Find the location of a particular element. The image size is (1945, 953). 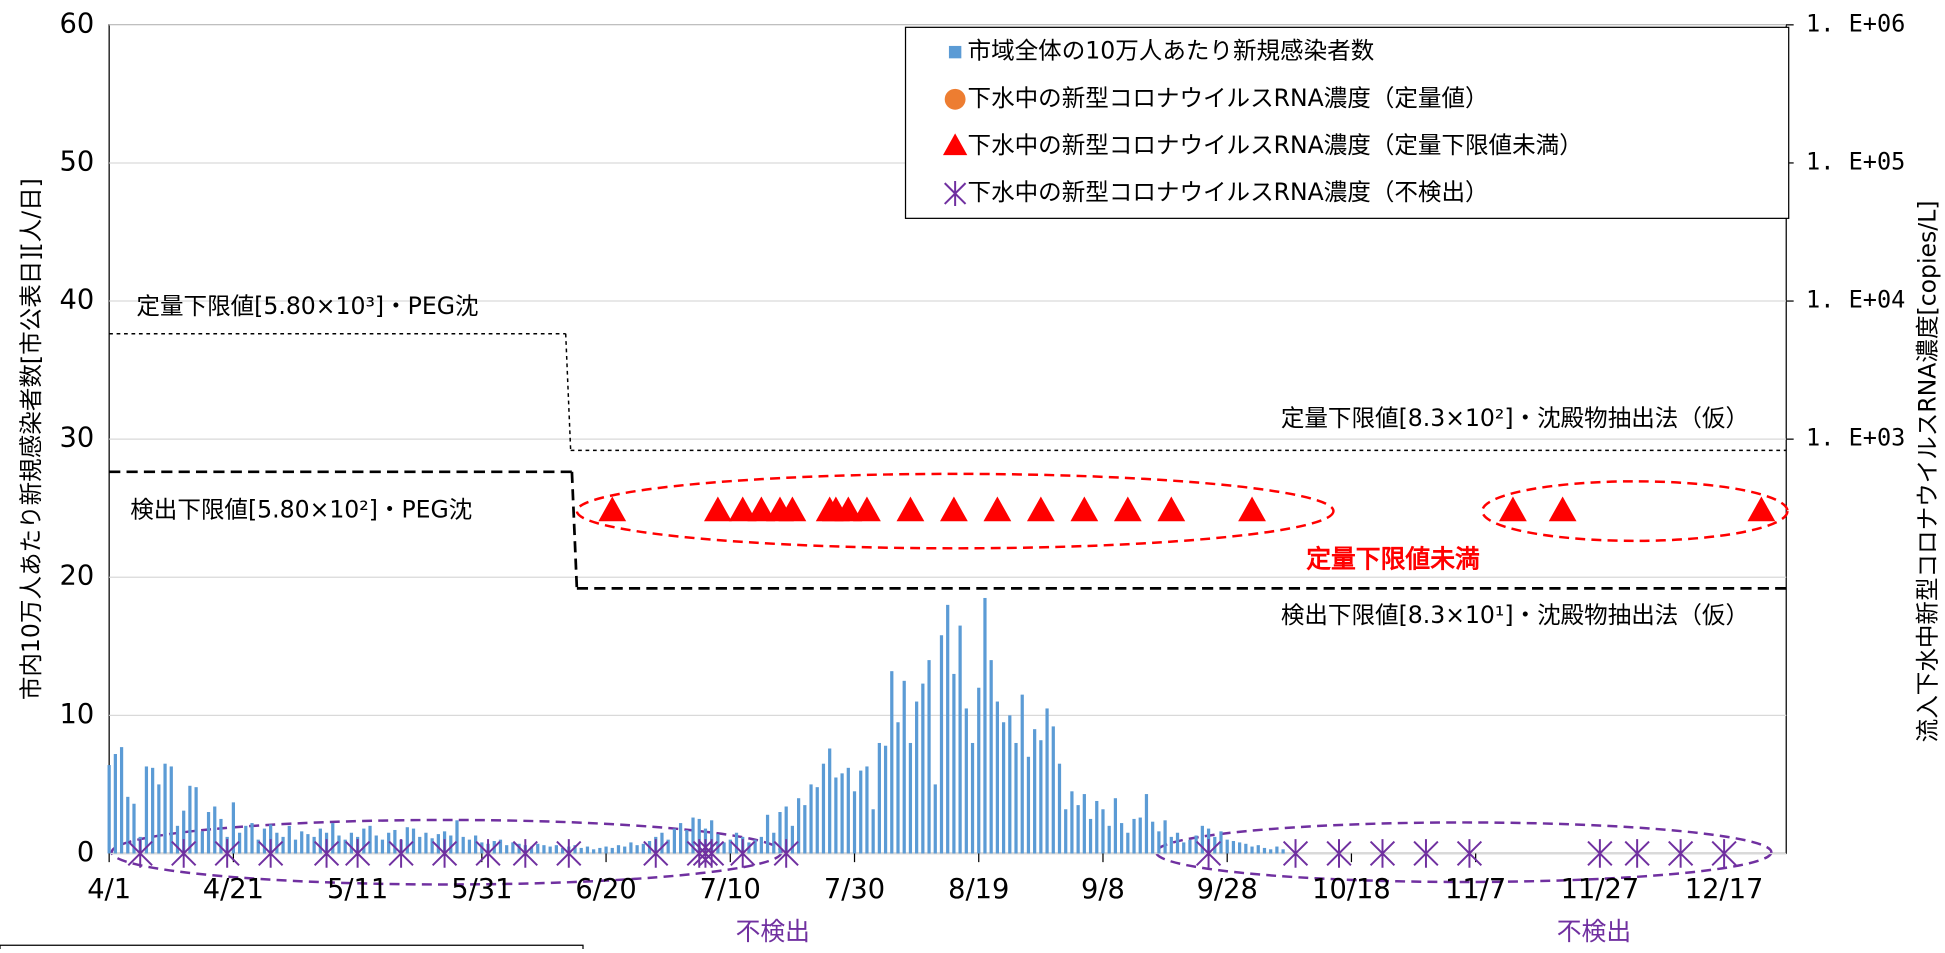

y2-tick-label: 1. E+03 is located at coordinates (1855, 438).